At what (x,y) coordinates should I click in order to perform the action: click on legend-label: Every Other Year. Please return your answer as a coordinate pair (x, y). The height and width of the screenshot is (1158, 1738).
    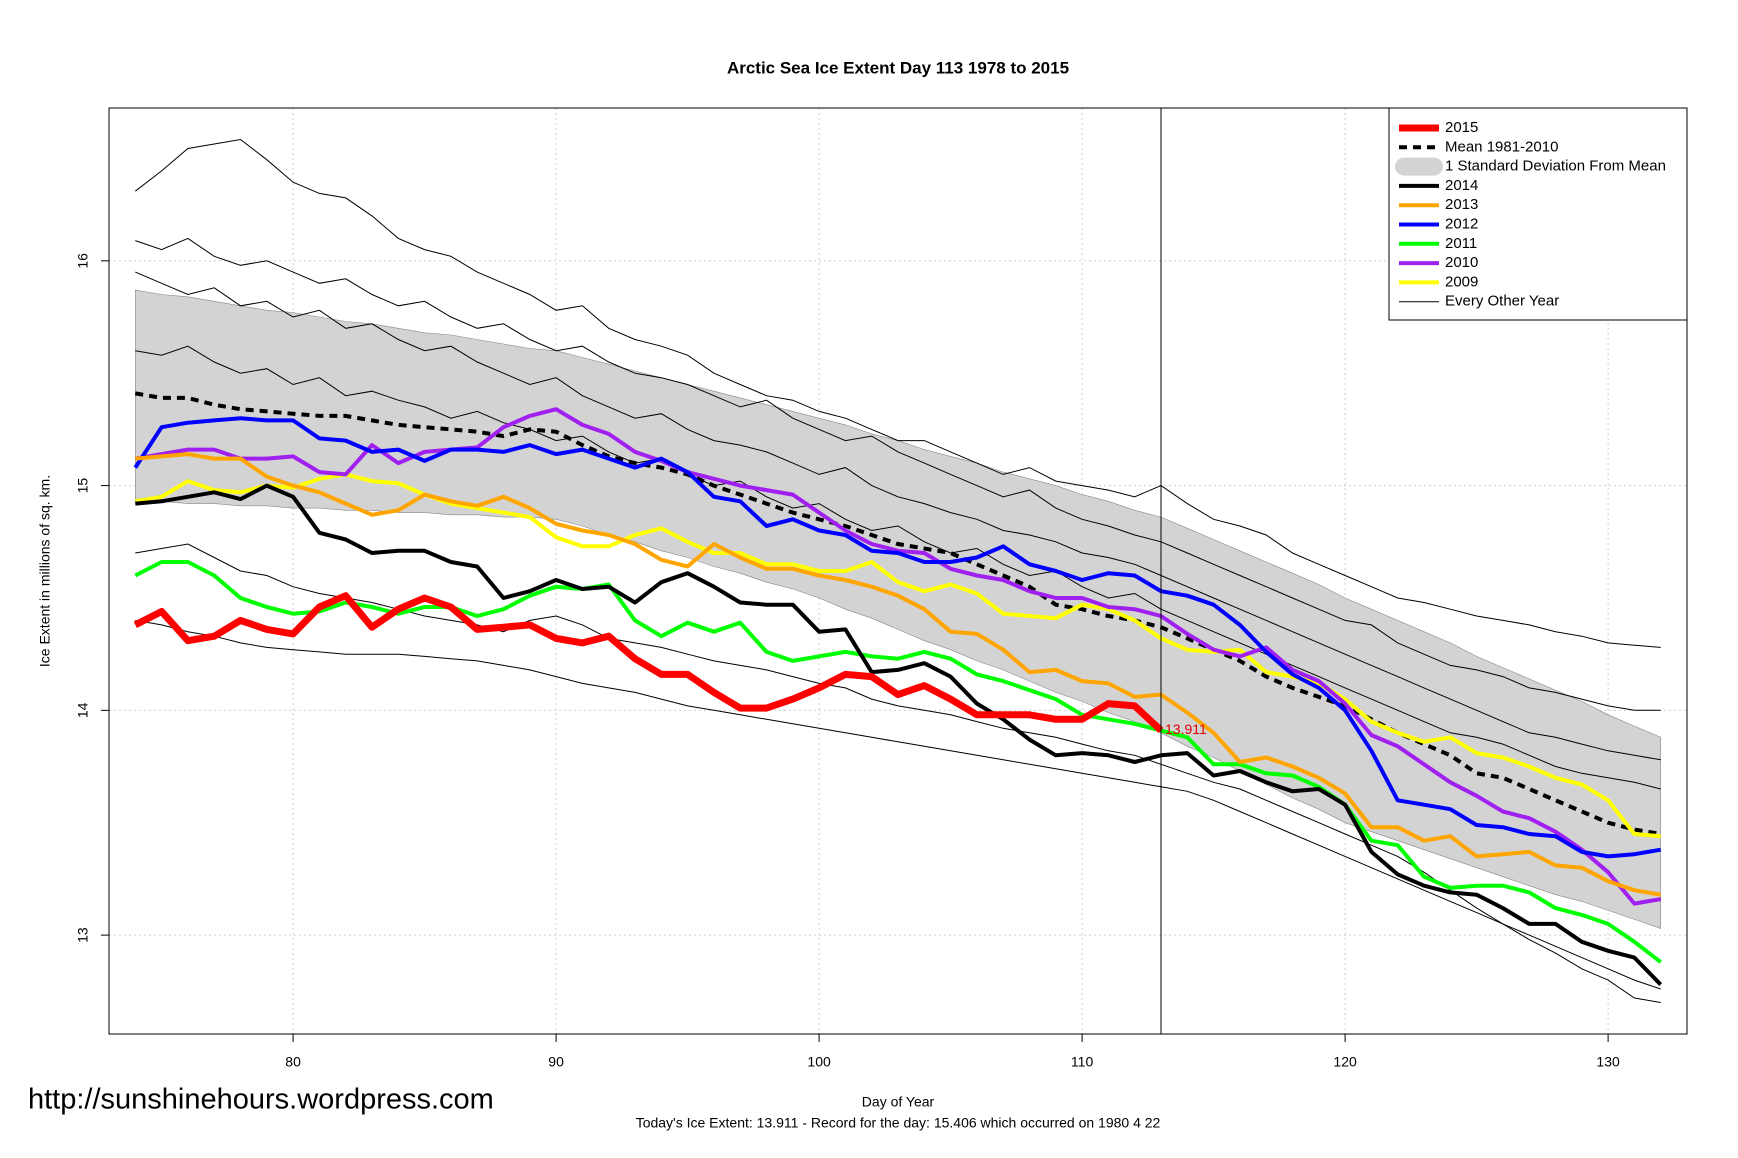
    Looking at the image, I should click on (1502, 301).